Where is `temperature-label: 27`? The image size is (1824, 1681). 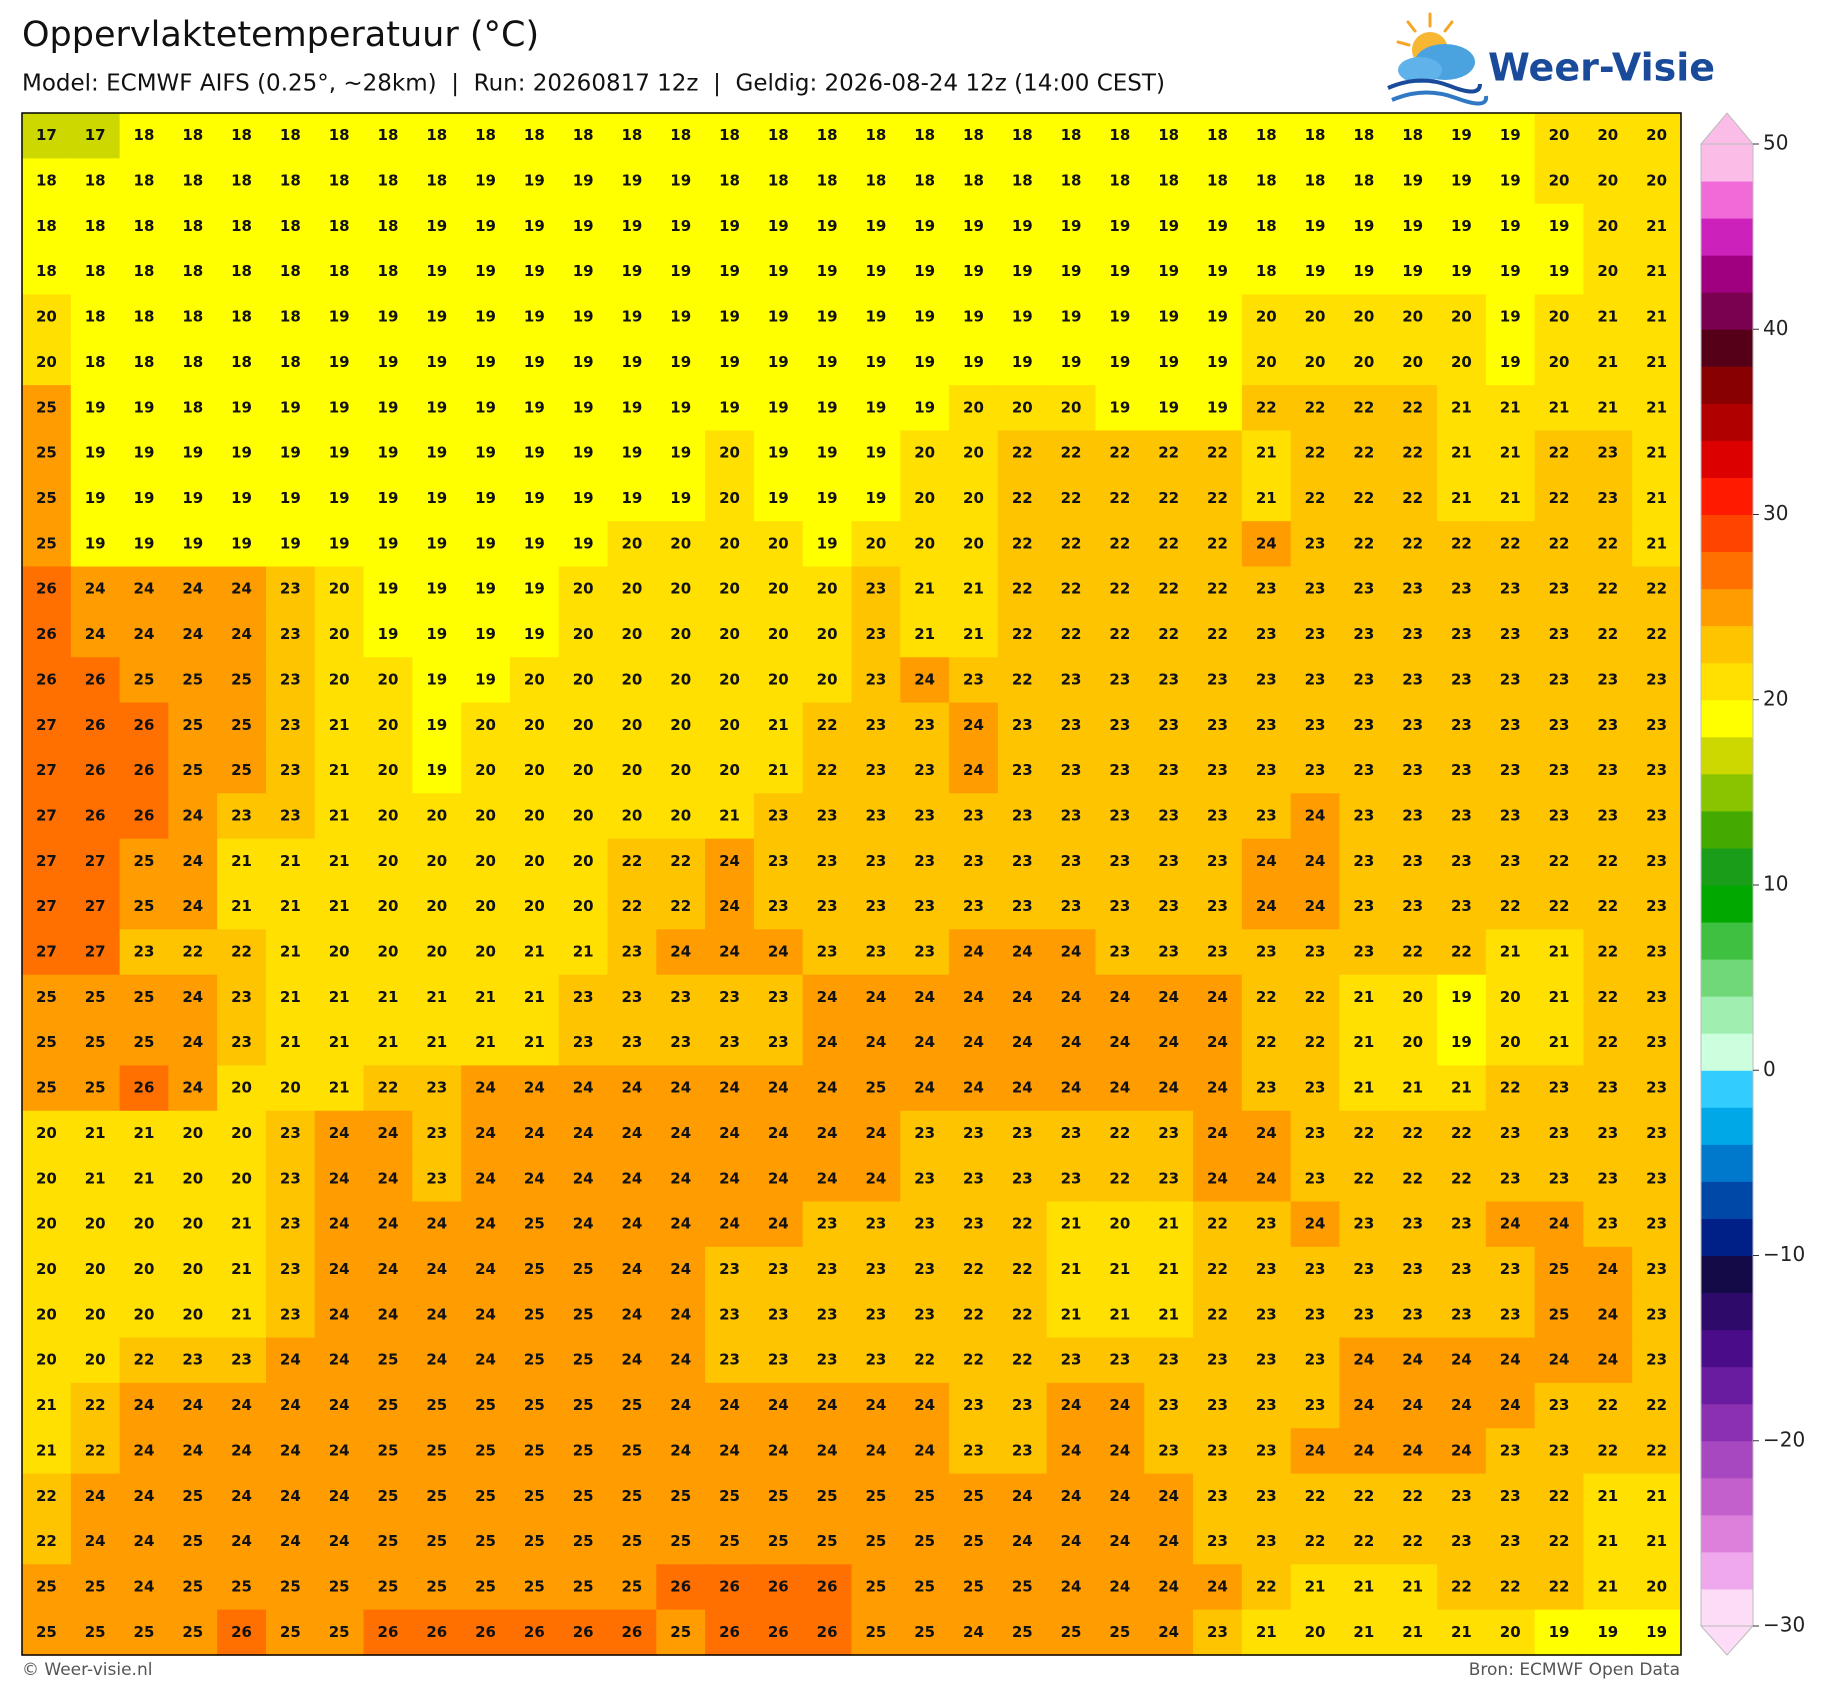 temperature-label: 27 is located at coordinates (95, 861).